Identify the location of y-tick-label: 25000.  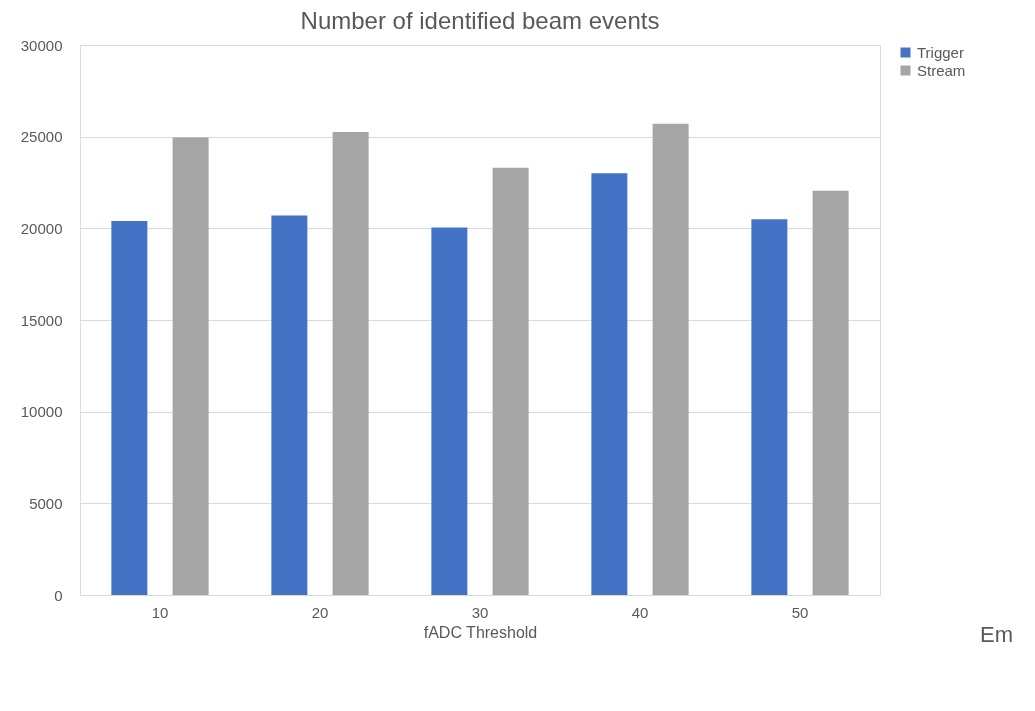
(41, 137).